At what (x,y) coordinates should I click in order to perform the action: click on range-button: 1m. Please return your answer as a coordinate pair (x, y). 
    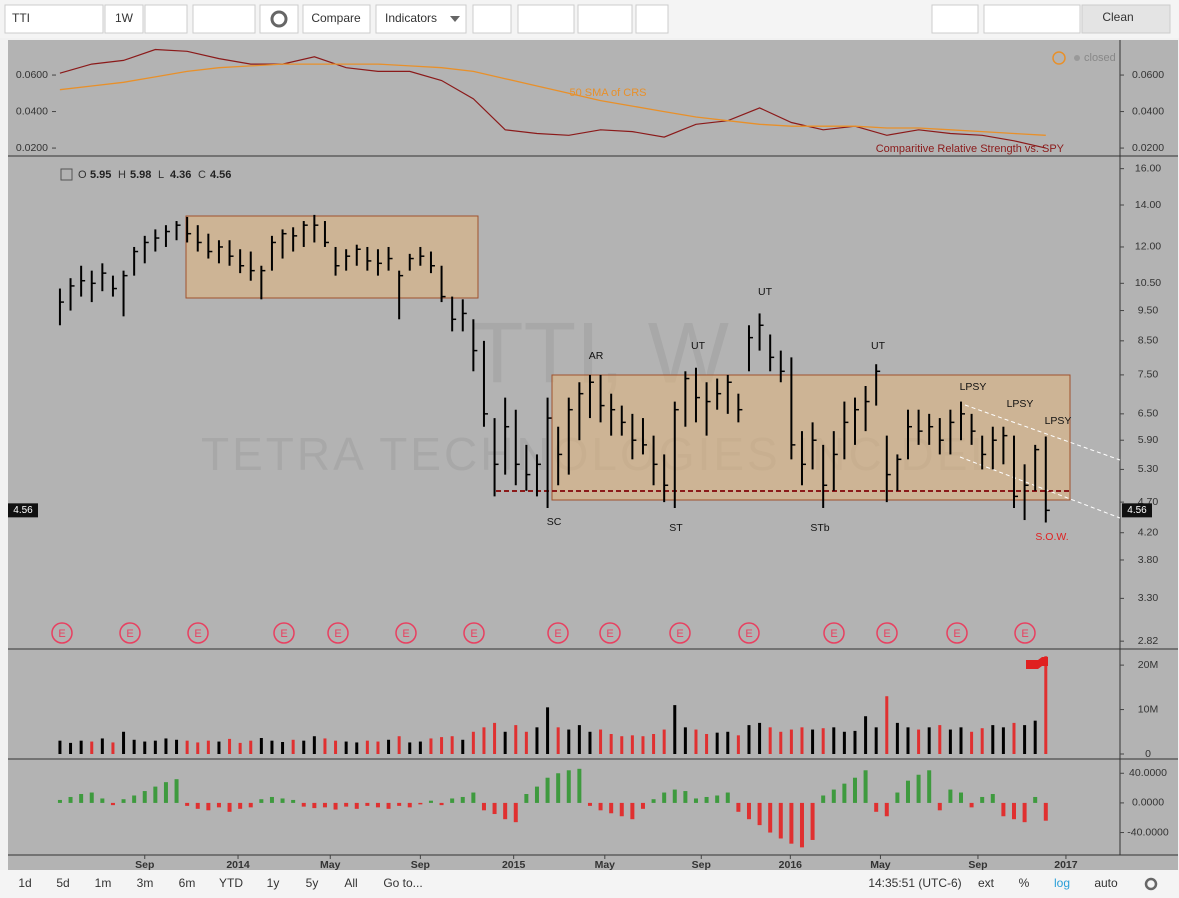
    Looking at the image, I should click on (103, 883).